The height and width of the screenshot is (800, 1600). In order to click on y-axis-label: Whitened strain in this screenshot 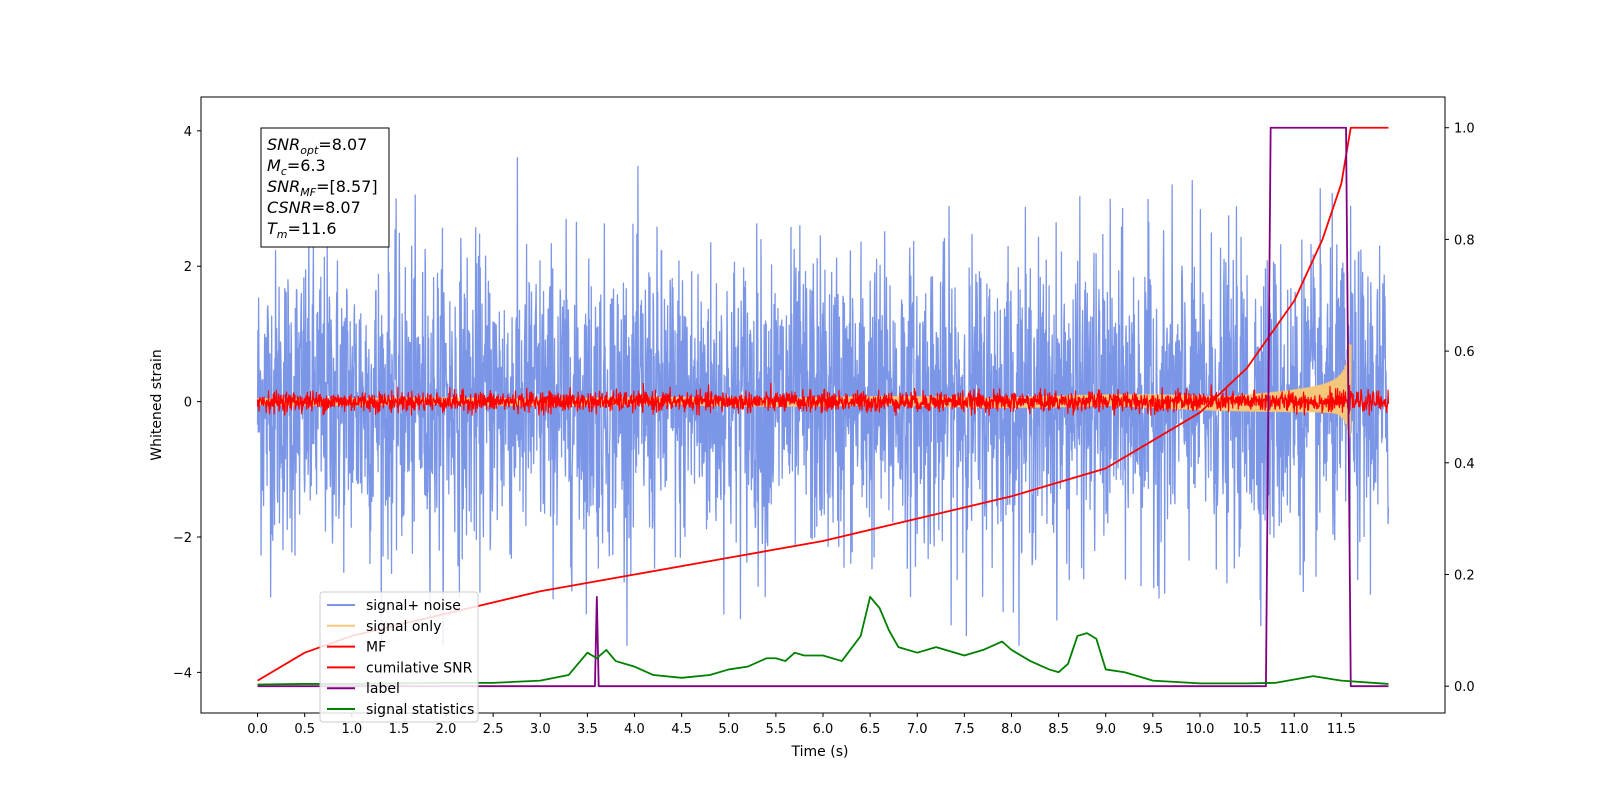, I will do `click(157, 404)`.